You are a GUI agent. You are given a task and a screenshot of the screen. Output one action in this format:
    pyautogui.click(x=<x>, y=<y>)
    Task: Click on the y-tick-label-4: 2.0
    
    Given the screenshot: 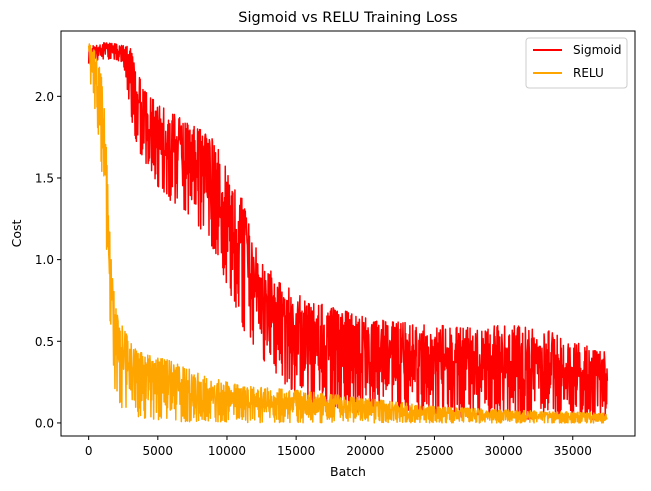 What is the action you would take?
    pyautogui.click(x=44, y=97)
    